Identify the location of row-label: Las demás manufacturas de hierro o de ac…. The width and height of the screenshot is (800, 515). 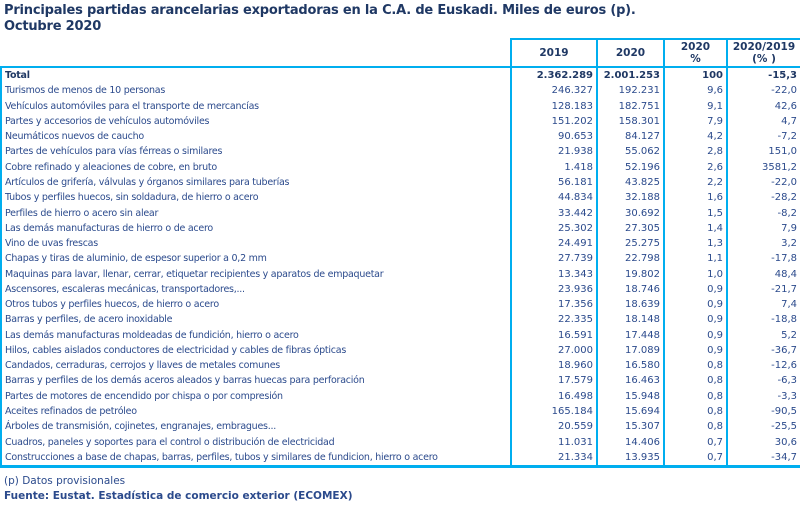
(109, 228).